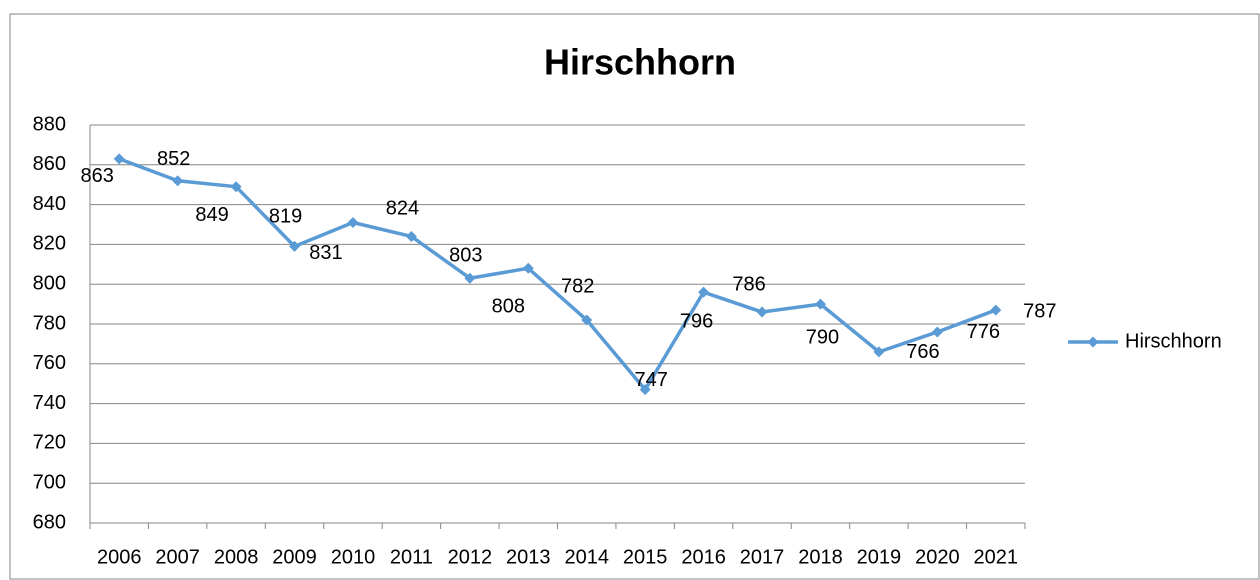 This screenshot has height=580, width=1260. What do you see at coordinates (49, 283) in the screenshot?
I see `y-tick-label: 800` at bounding box center [49, 283].